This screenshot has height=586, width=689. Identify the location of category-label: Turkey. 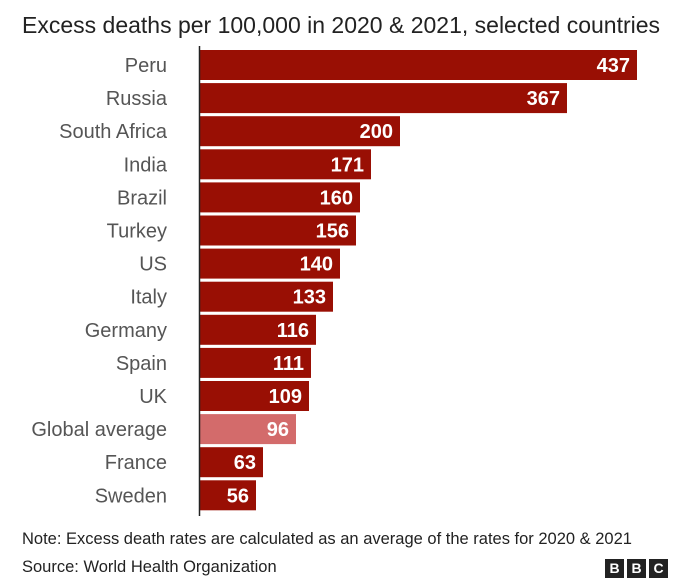
(137, 232).